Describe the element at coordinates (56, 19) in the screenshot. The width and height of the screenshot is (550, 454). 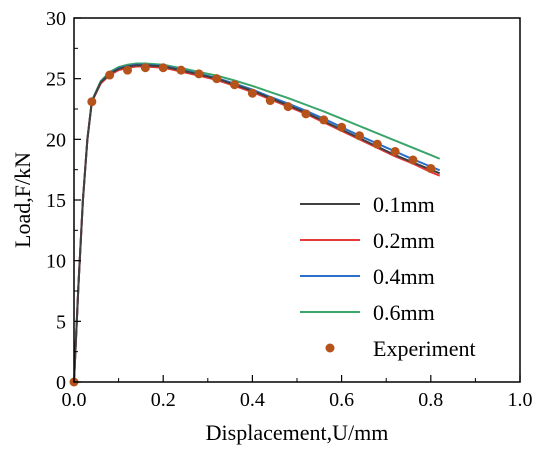
I see `y-tick-label: 30` at that location.